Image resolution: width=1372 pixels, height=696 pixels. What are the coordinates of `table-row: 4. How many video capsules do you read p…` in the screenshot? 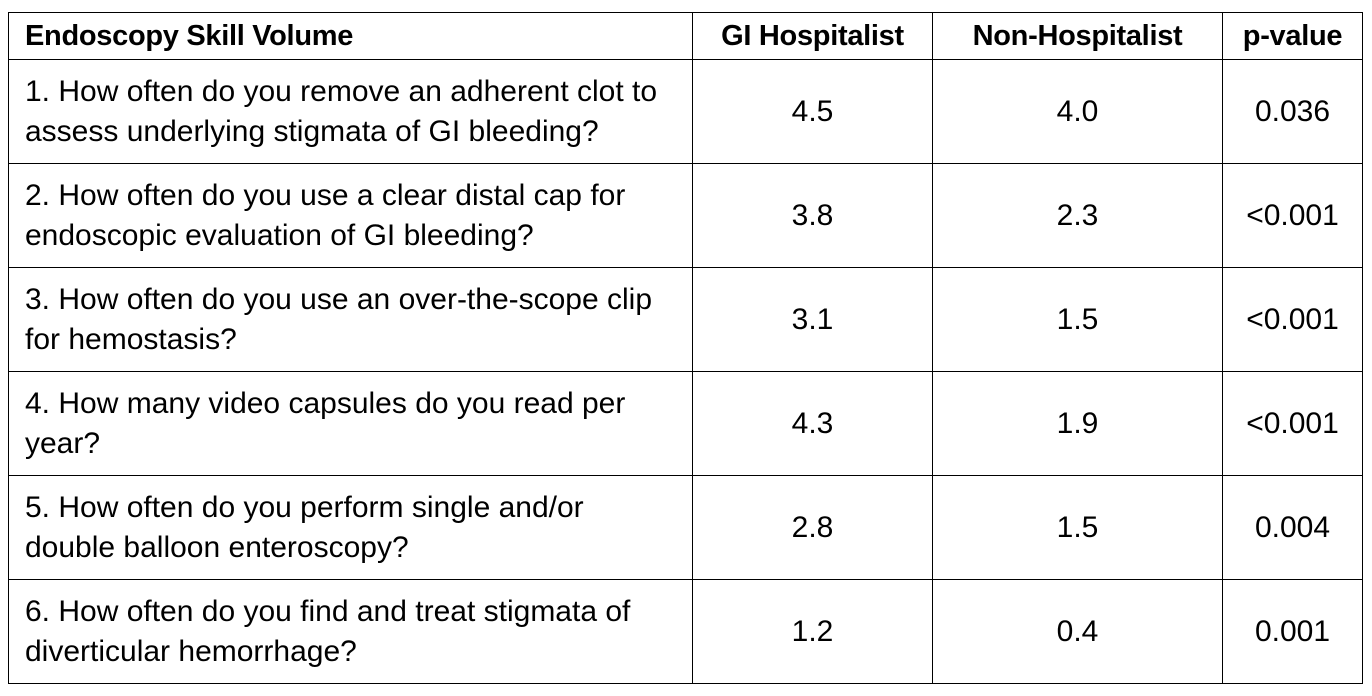 It's located at (685, 423).